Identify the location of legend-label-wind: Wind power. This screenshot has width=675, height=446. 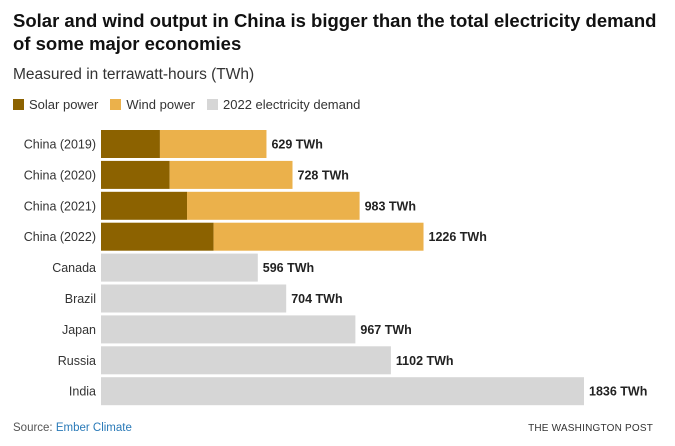
(161, 104).